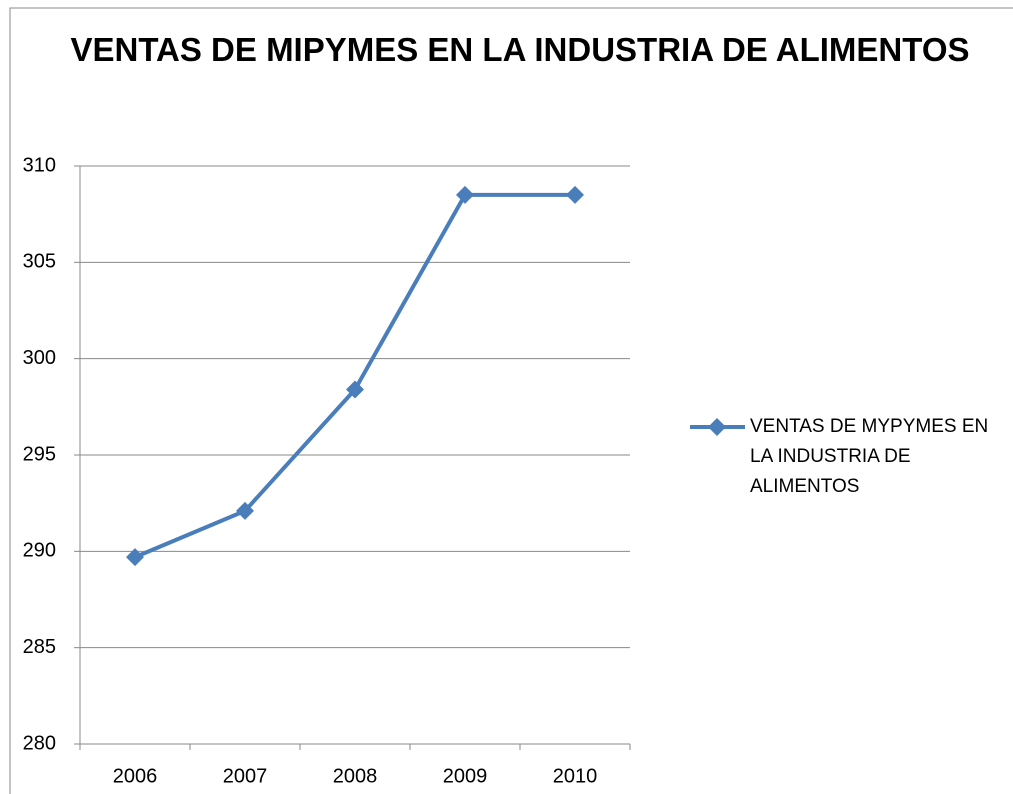 The image size is (1013, 794). I want to click on x-tick-label: 2008, so click(355, 776).